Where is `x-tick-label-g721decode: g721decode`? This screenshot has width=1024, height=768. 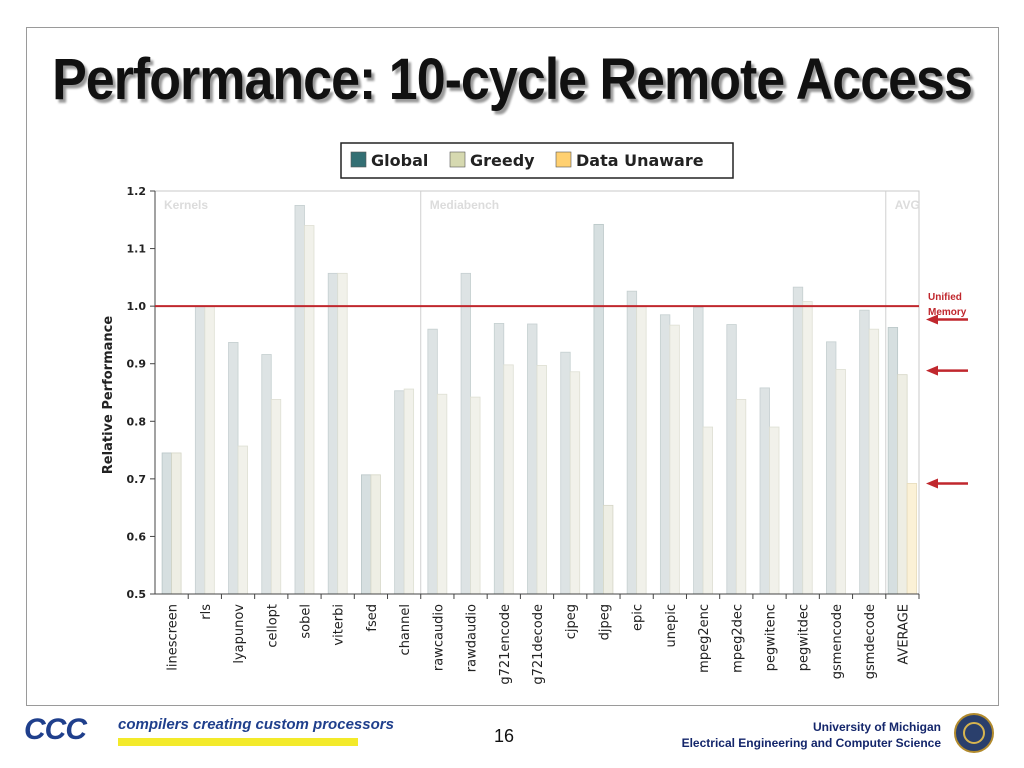 x-tick-label-g721decode: g721decode is located at coordinates (538, 644).